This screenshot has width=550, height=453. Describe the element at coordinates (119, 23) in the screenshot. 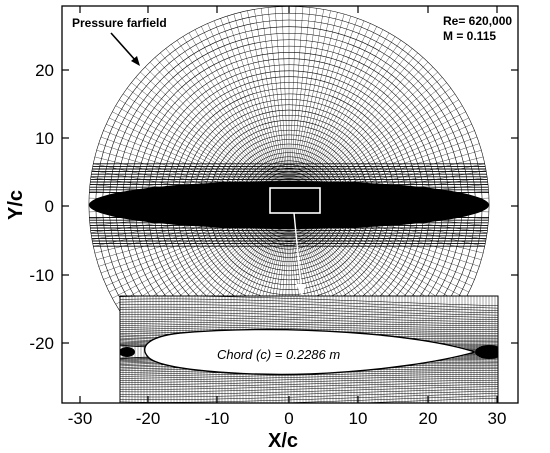

I see `farfield-label: Pressure farfield` at that location.